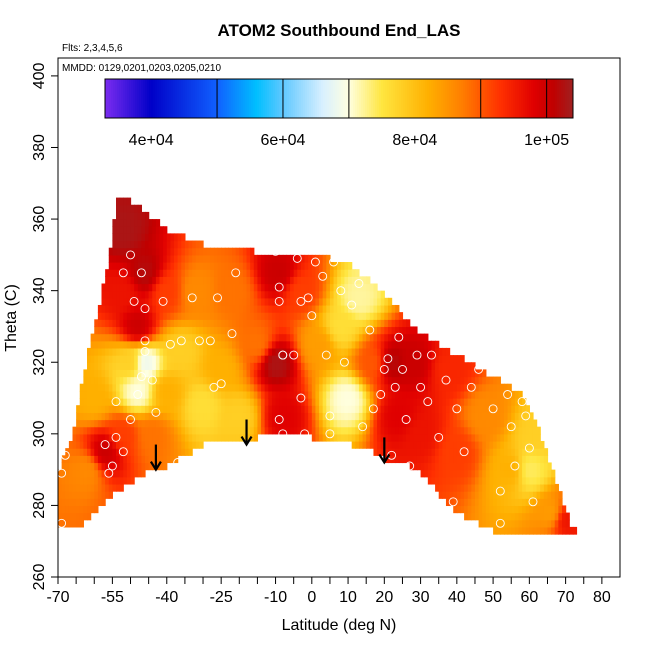 The image size is (650, 650). Describe the element at coordinates (181, 341) in the screenshot. I see `sample-point` at that location.